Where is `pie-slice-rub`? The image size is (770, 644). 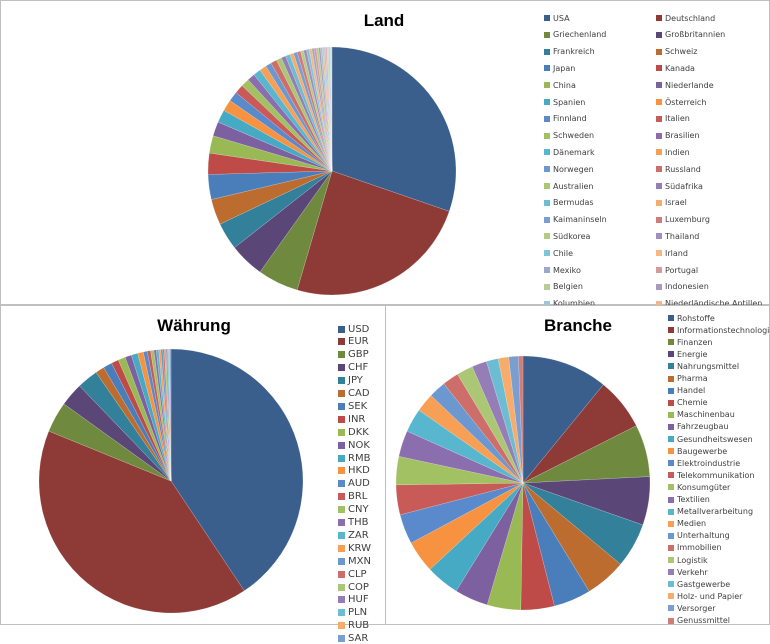 pie-slice-rub is located at coordinates (170, 415).